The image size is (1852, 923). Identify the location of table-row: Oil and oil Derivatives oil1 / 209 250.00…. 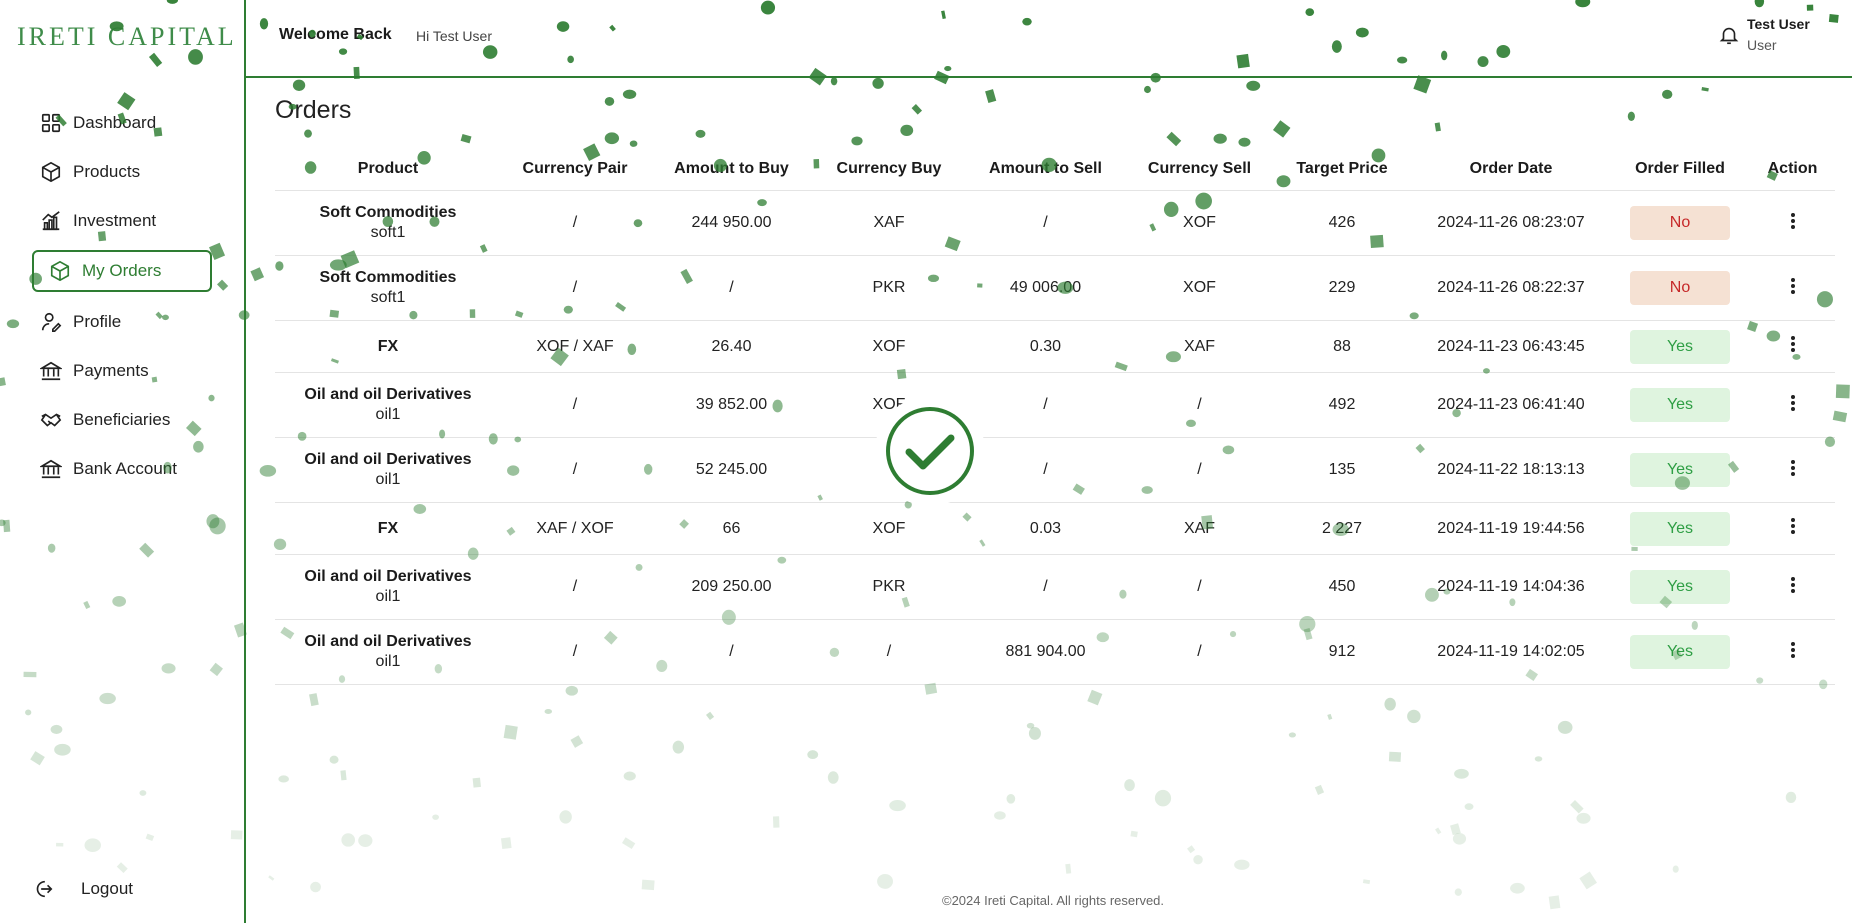
(1055, 587).